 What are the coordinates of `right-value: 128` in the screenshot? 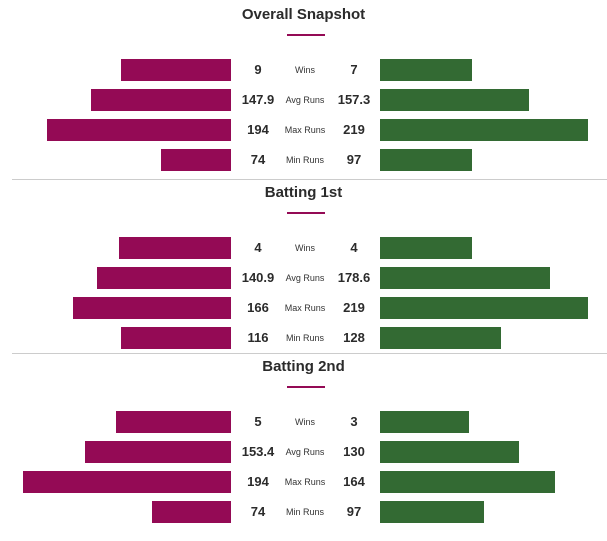 It's located at (354, 337).